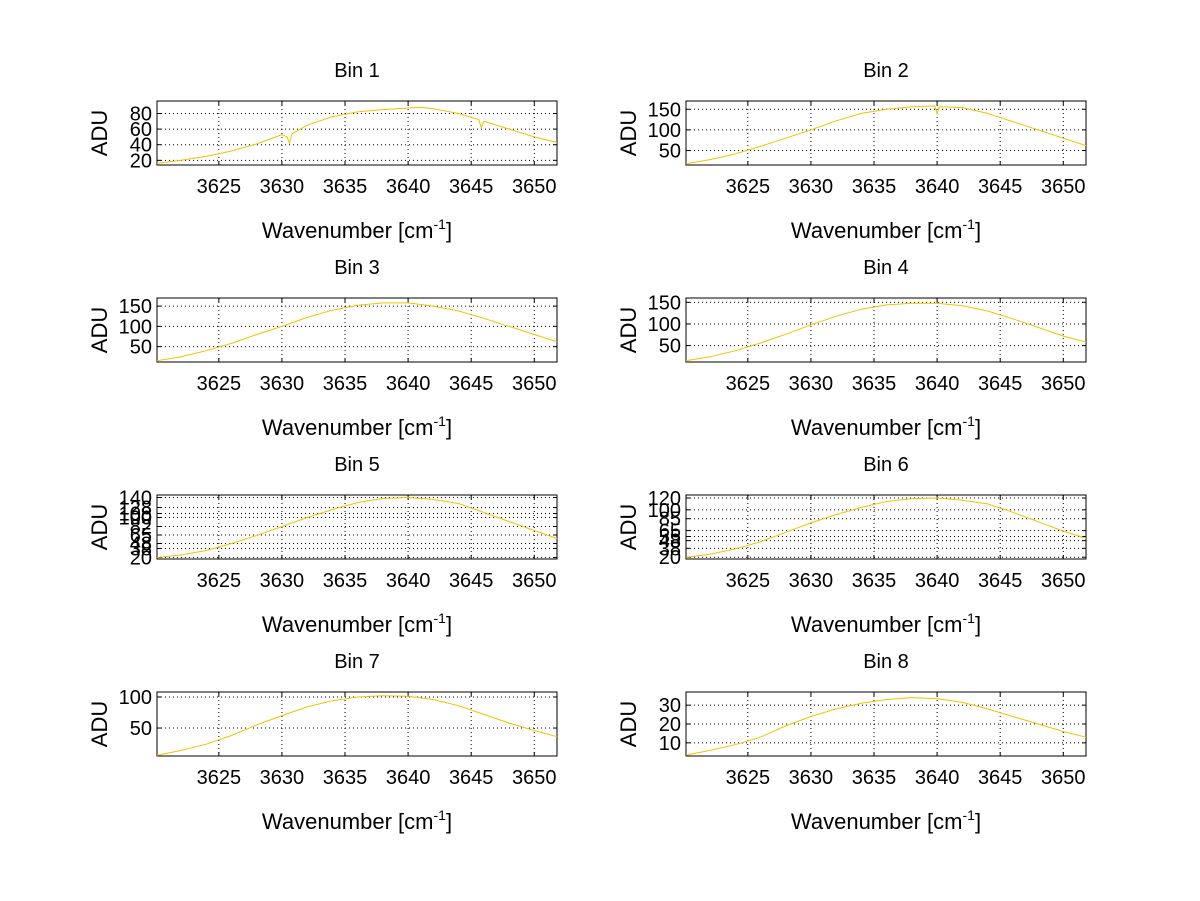 Image resolution: width=1200 pixels, height=901 pixels. What do you see at coordinates (357, 465) in the screenshot?
I see `panel-title: Bin 5` at bounding box center [357, 465].